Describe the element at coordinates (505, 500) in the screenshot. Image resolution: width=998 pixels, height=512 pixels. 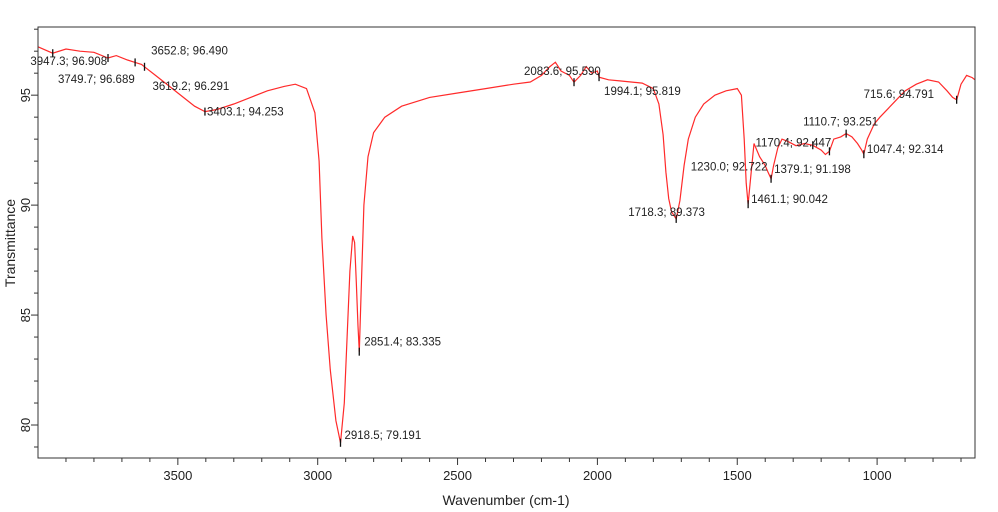
I see `x-axis-title: Wavenumber (cm-1)` at that location.